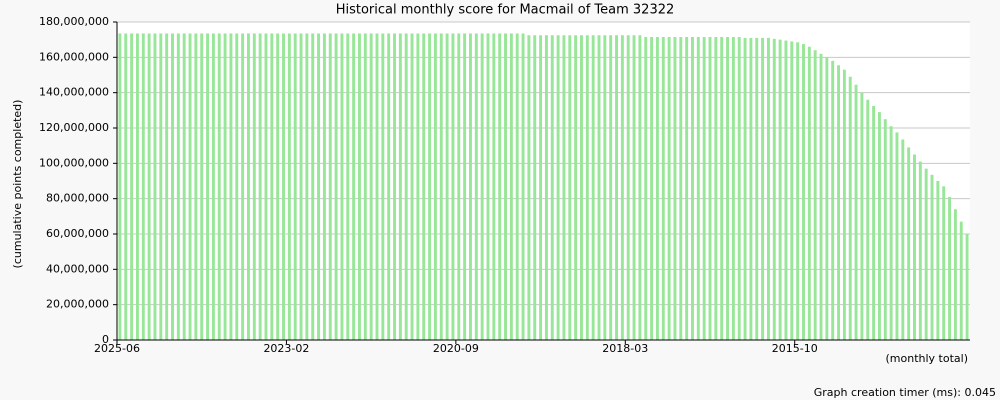  Describe the element at coordinates (77, 233) in the screenshot. I see `y-tick-label: 60,000,000` at that location.